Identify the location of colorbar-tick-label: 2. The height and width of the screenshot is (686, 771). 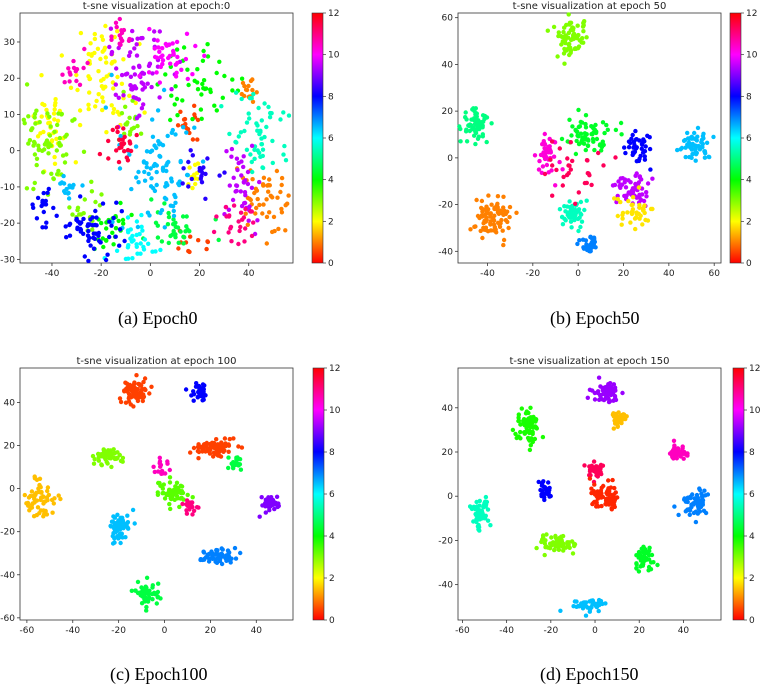
(749, 222).